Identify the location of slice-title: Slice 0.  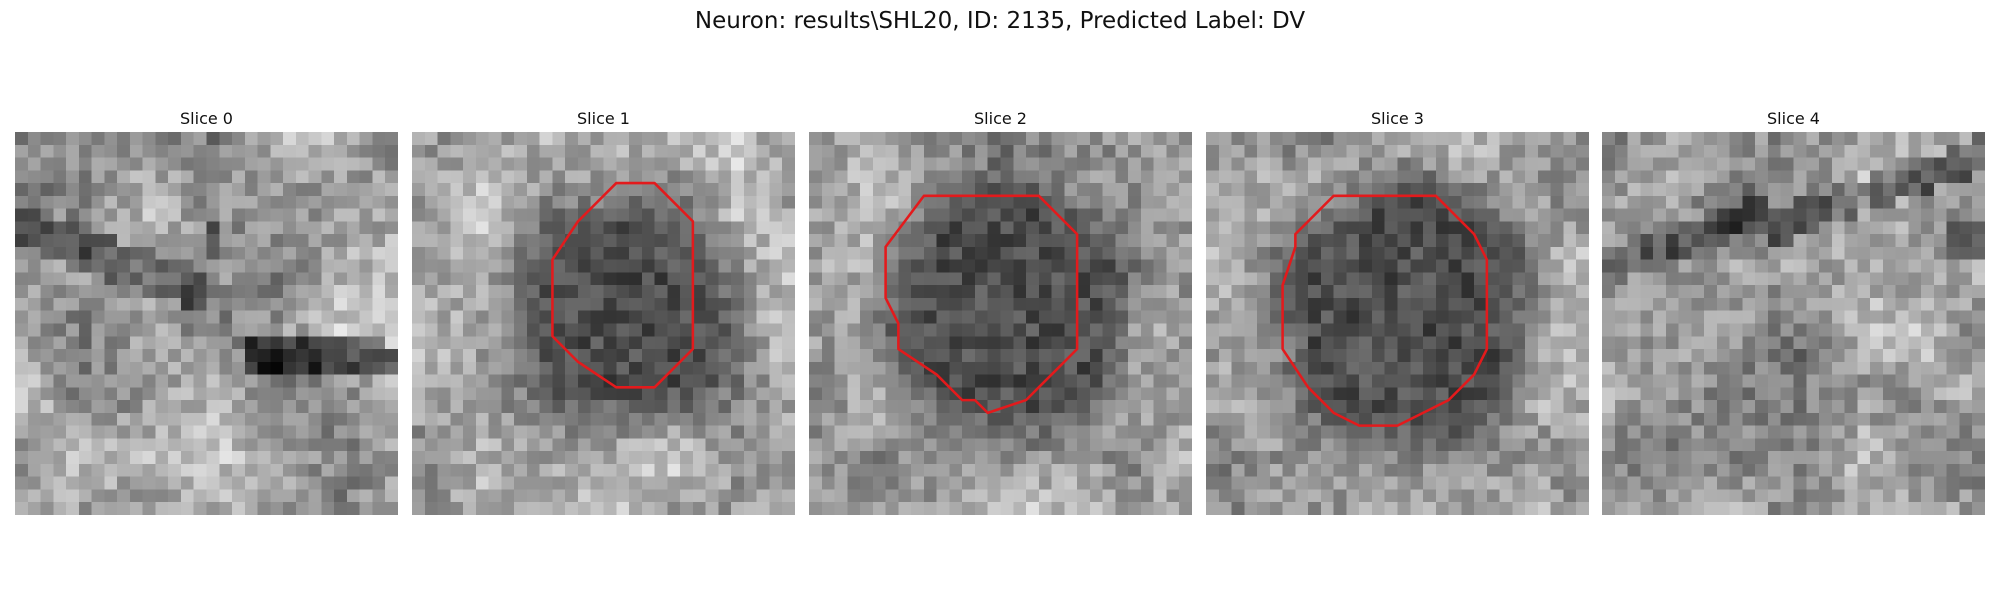
(206, 118).